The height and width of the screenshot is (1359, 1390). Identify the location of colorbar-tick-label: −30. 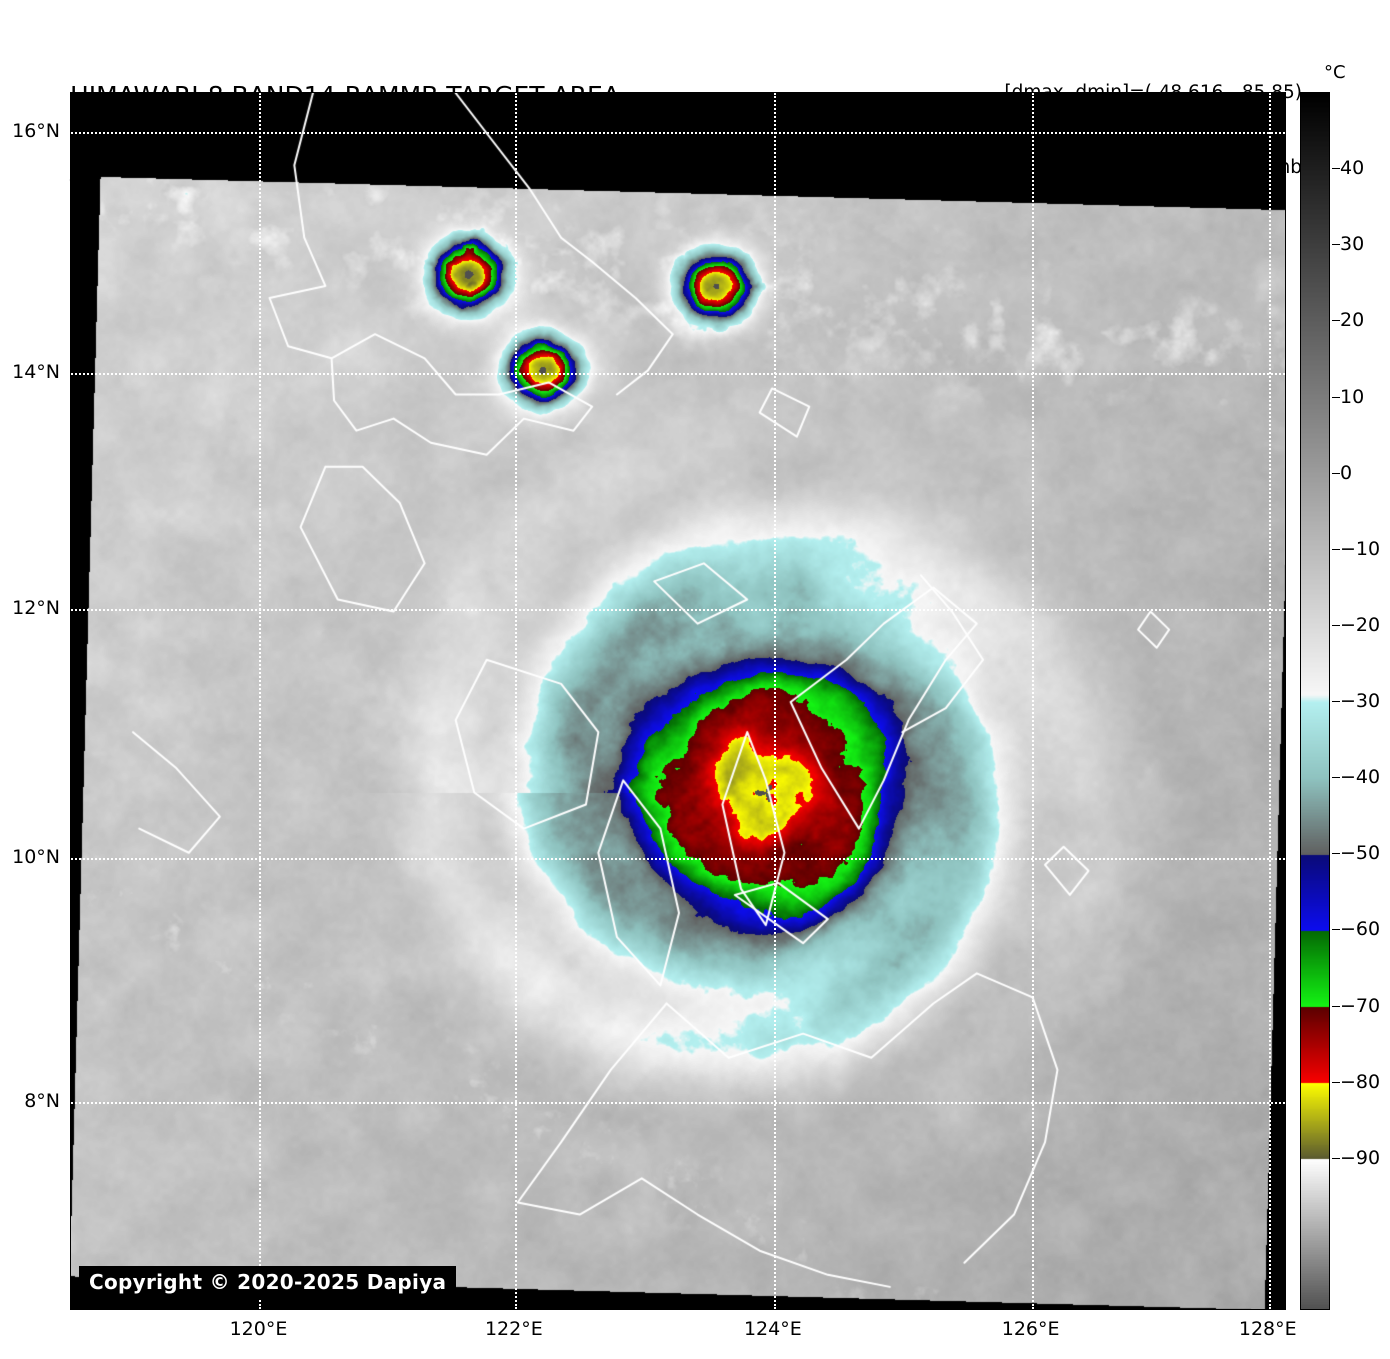
(1360, 701).